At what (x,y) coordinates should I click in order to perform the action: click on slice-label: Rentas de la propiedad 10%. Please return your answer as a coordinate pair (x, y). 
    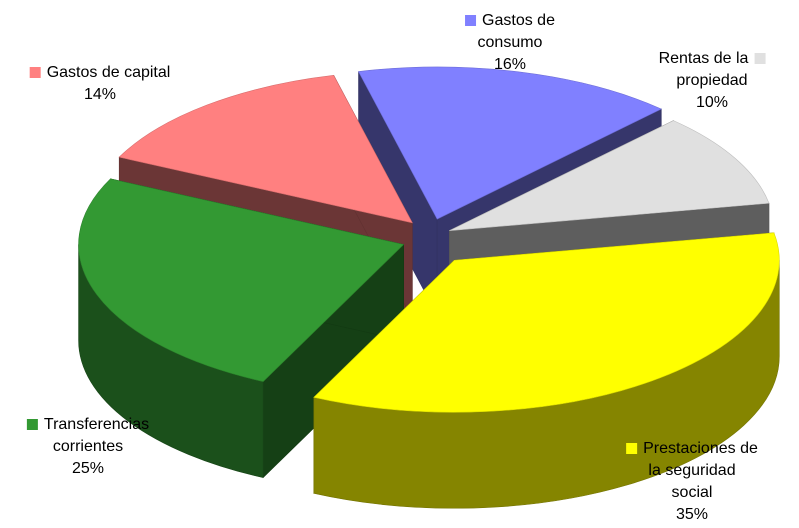
    Looking at the image, I should click on (712, 81).